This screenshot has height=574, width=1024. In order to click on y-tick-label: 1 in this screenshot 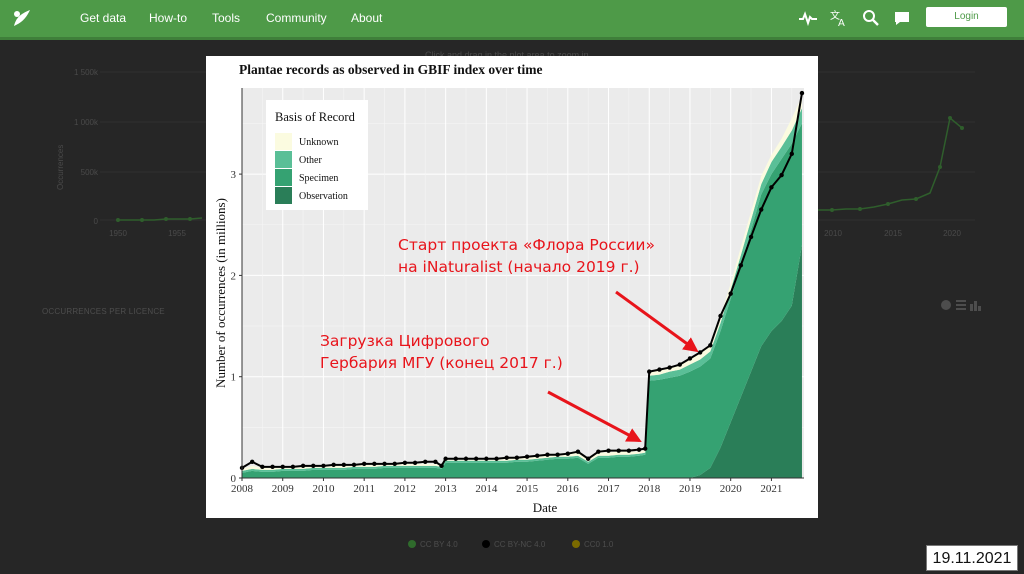, I will do `click(234, 378)`.